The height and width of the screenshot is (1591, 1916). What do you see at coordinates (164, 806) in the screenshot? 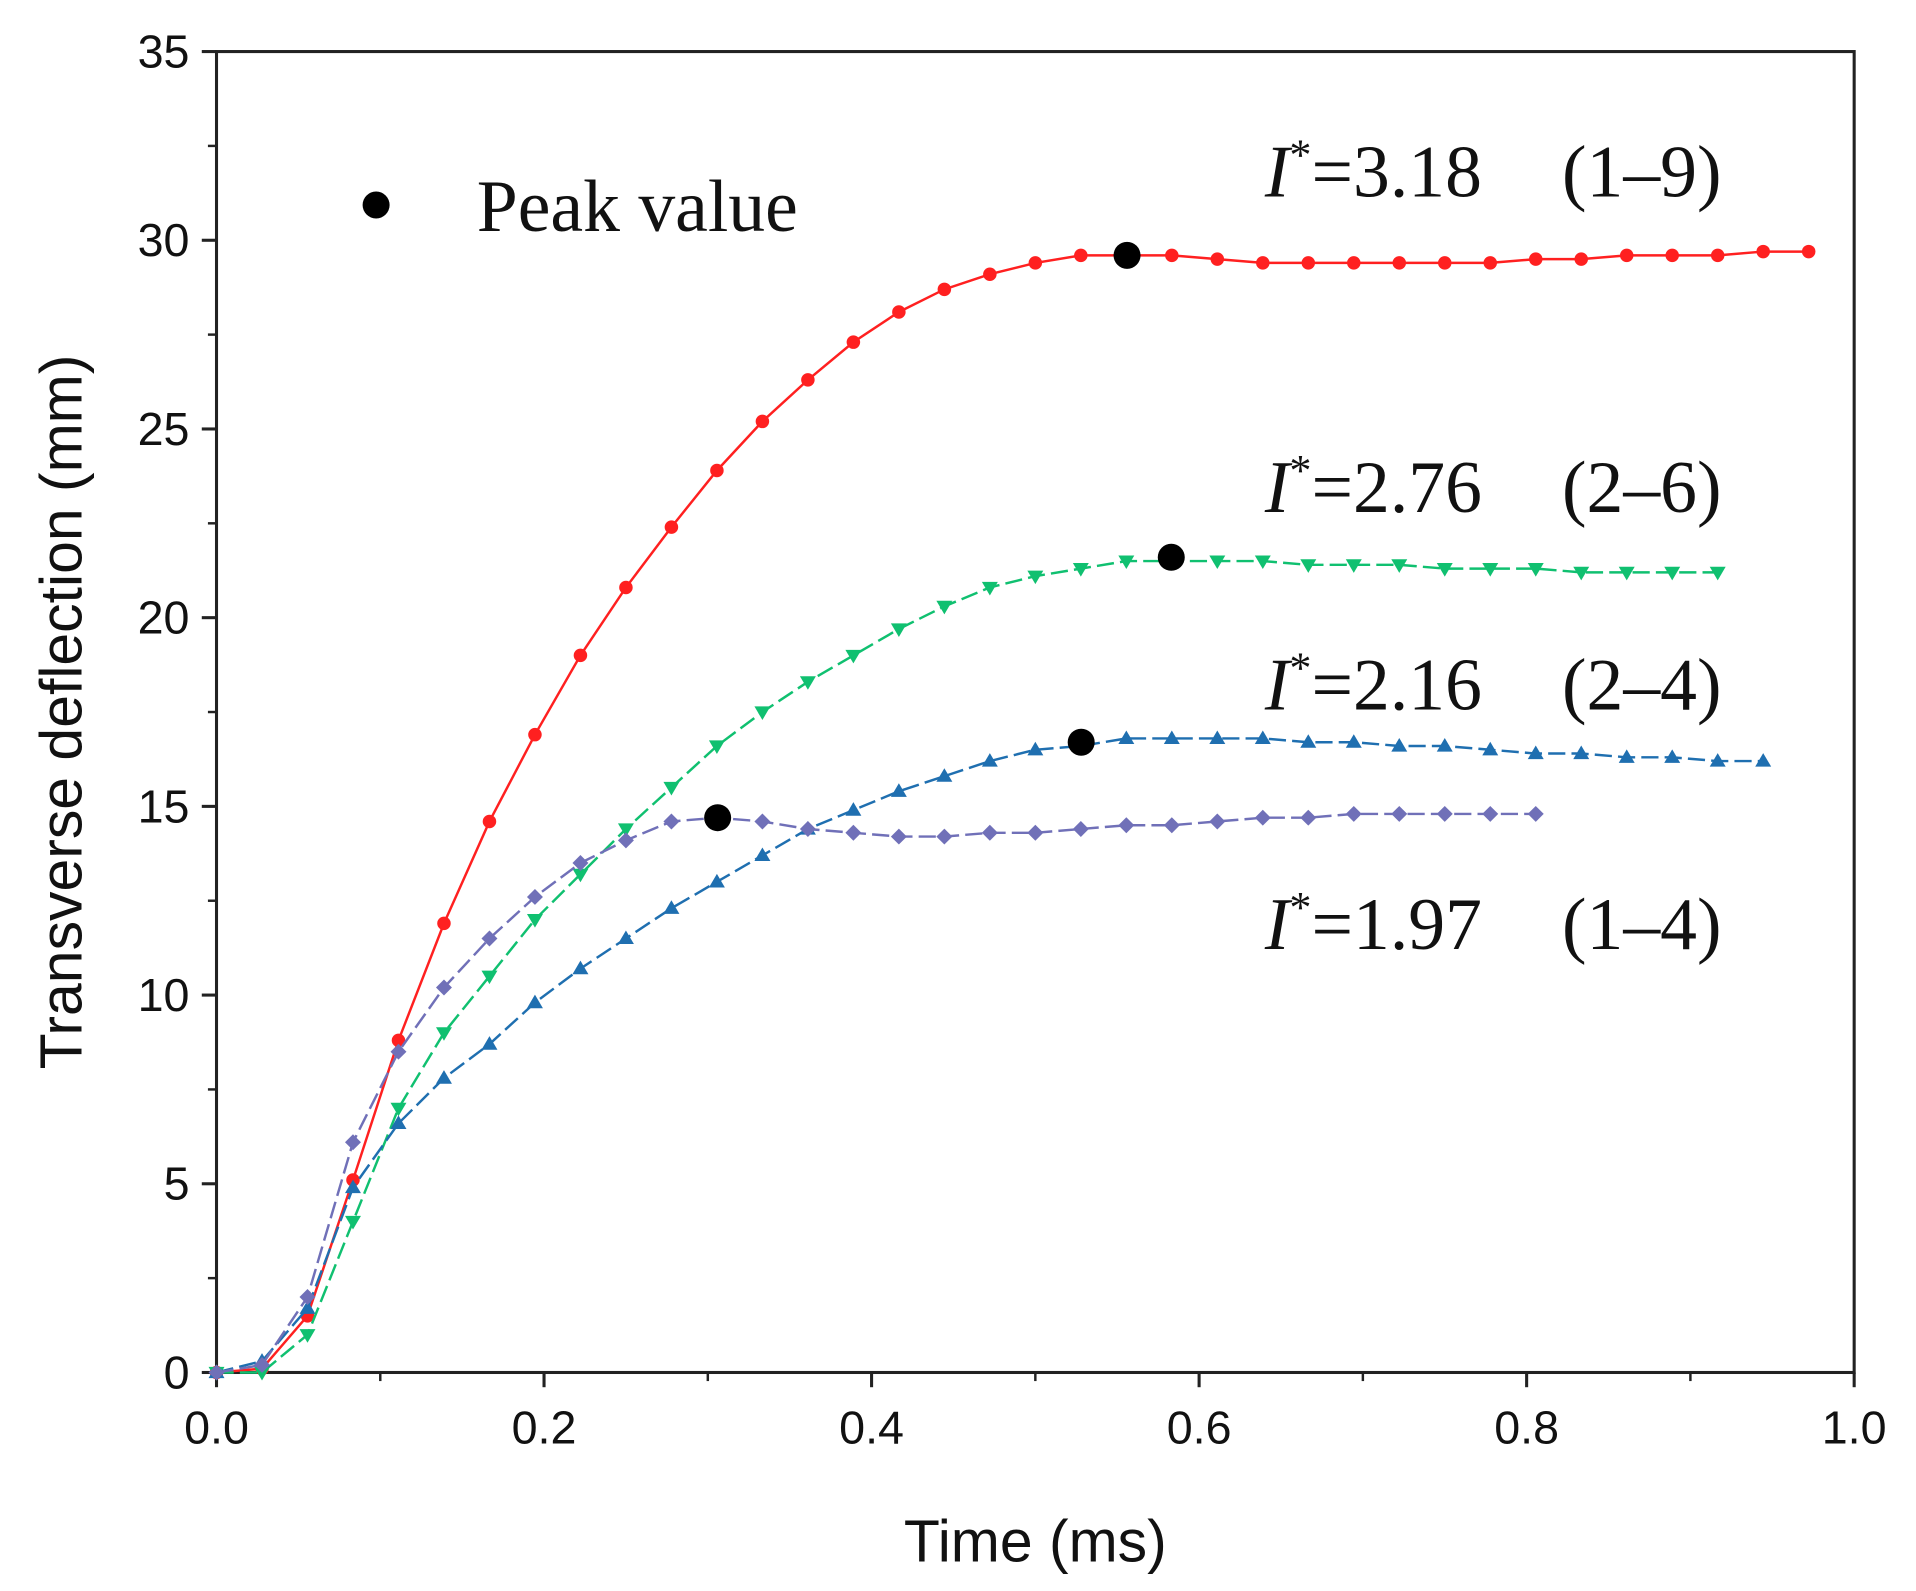
I see `y-tick-label: 15` at bounding box center [164, 806].